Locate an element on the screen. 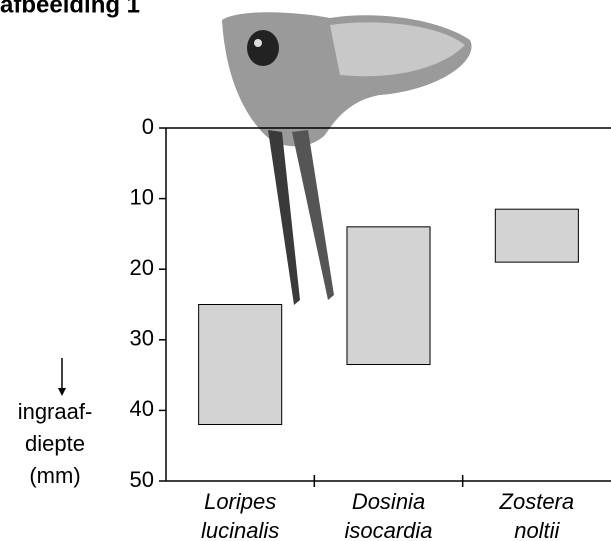 The image size is (611, 541). x-tick-label: Zostera noltii is located at coordinates (537, 515).